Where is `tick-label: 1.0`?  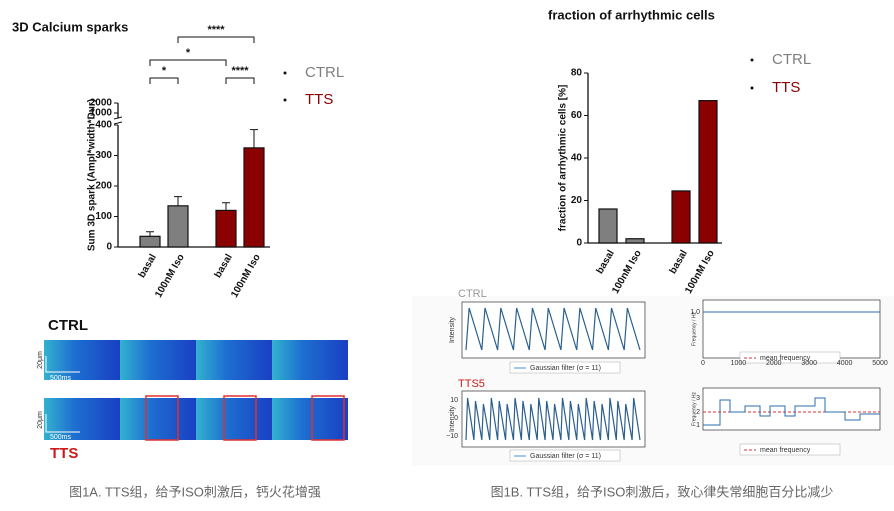
tick-label: 1.0 is located at coordinates (695, 312).